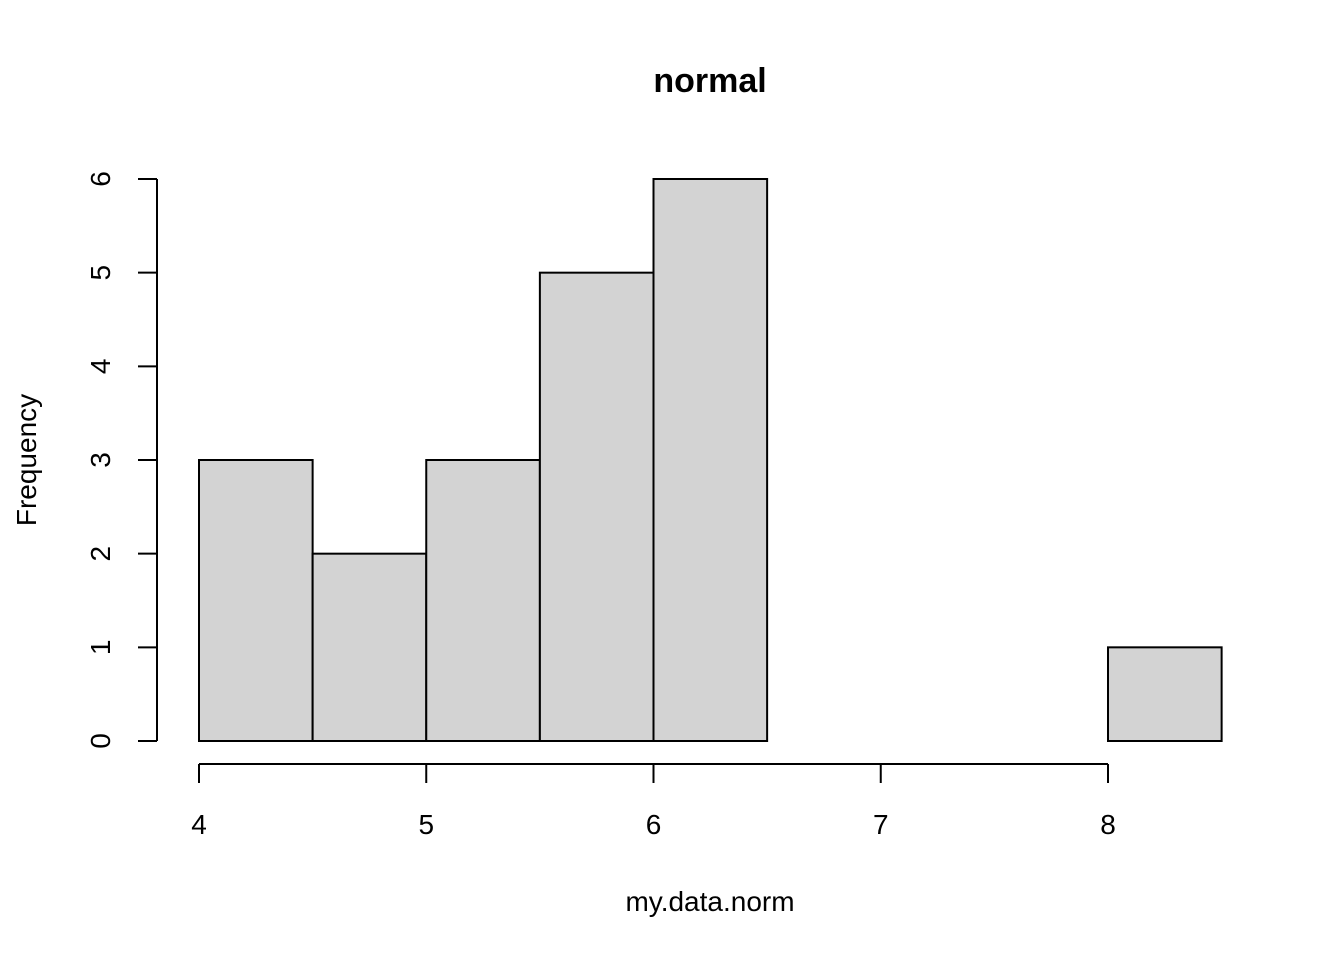 The width and height of the screenshot is (1344, 965). What do you see at coordinates (199, 824) in the screenshot?
I see `x-tick-label: 4` at bounding box center [199, 824].